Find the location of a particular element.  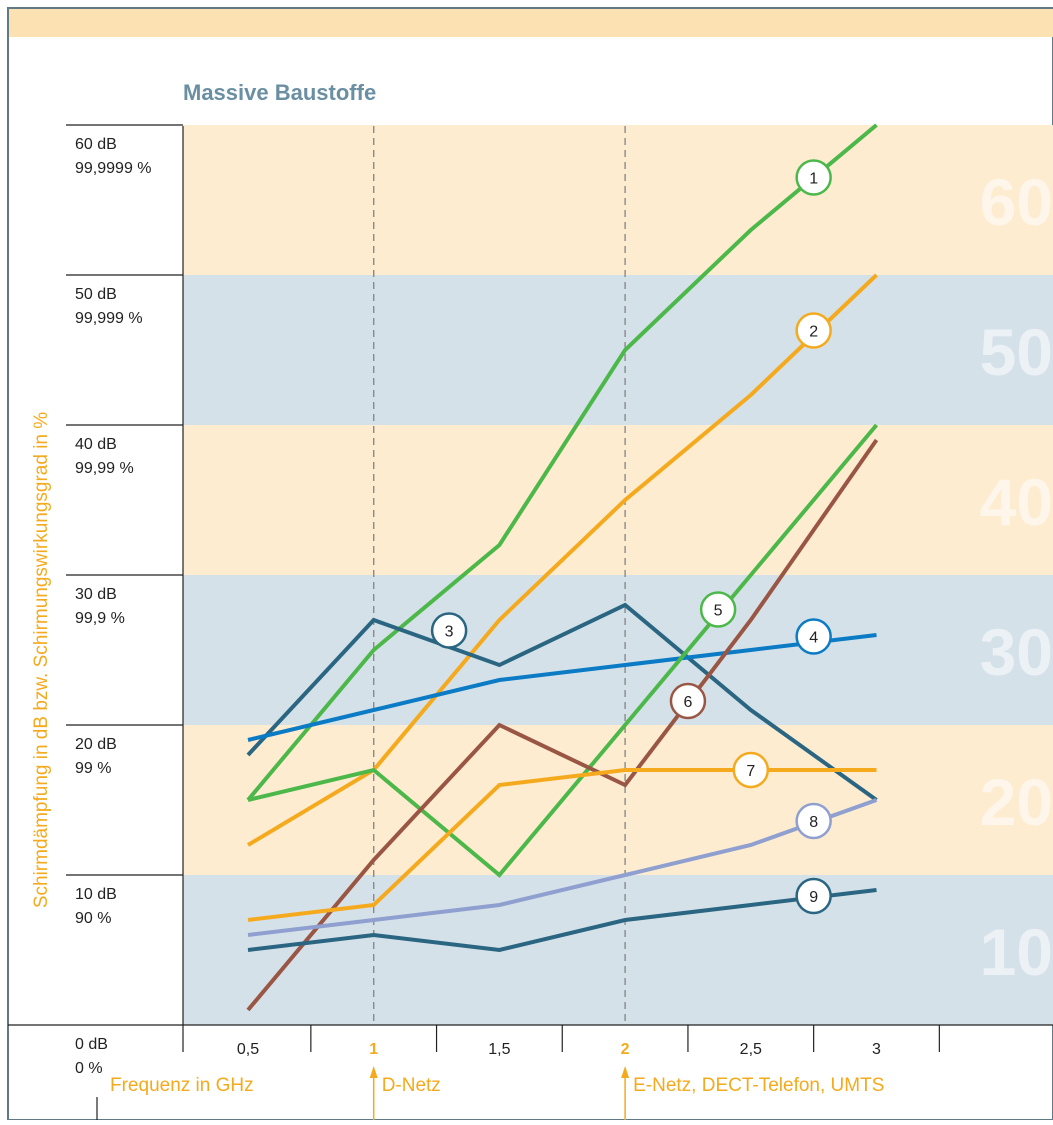

x-tick-label: 0,5 is located at coordinates (248, 1049).